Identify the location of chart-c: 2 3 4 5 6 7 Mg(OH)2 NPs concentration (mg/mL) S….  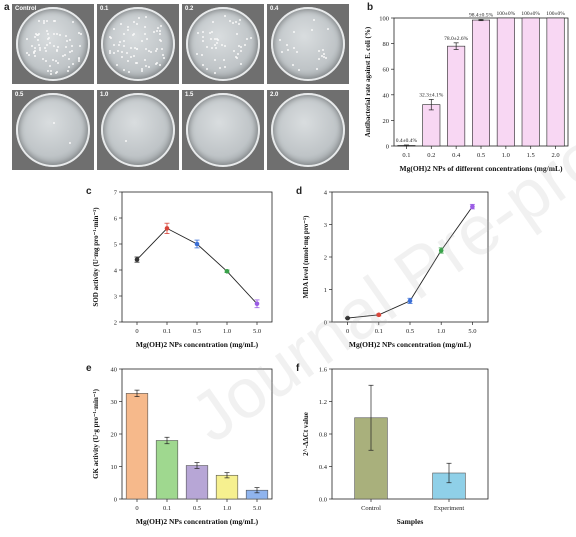
(182, 269).